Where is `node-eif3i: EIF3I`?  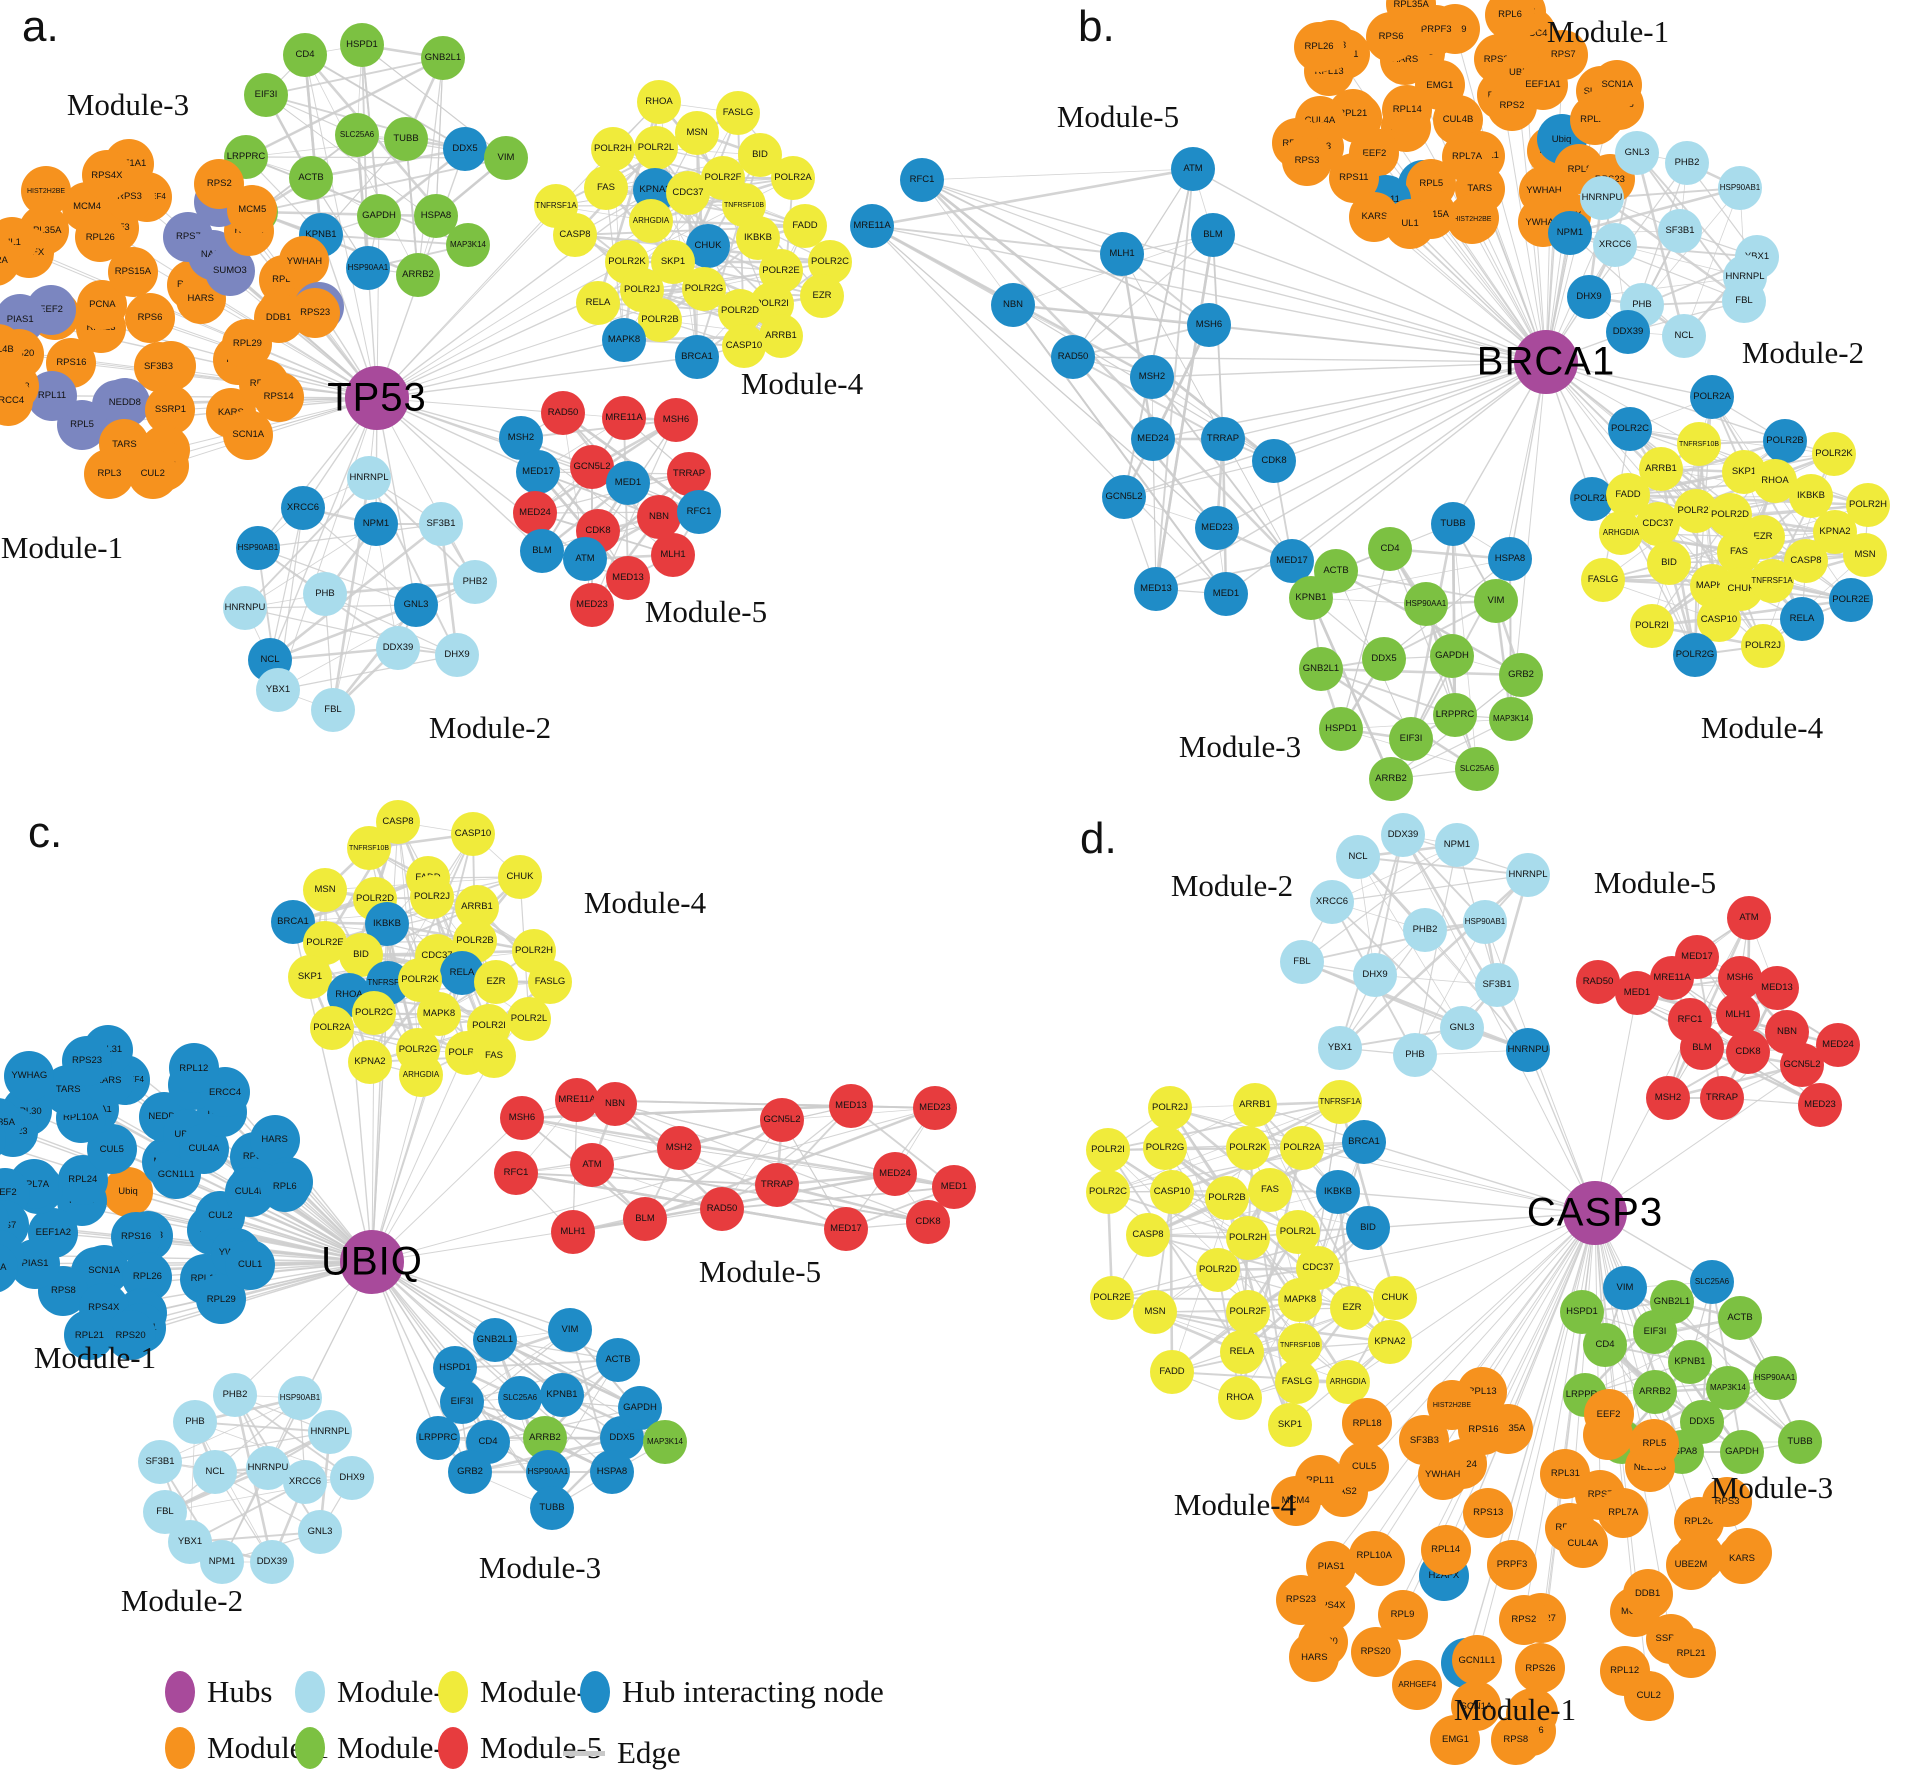 node-eif3i: EIF3I is located at coordinates (1411, 739).